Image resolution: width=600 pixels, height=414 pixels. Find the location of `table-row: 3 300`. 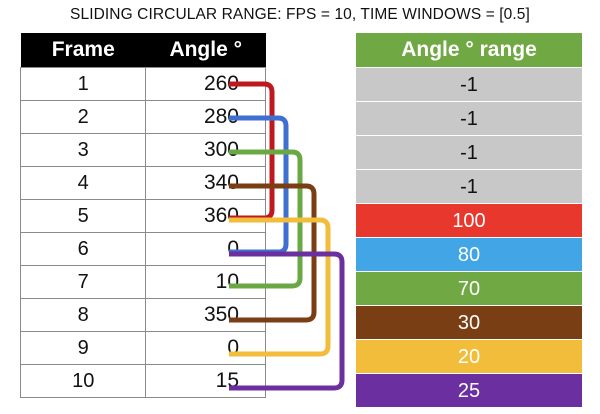

table-row: 3 300 is located at coordinates (142, 150).